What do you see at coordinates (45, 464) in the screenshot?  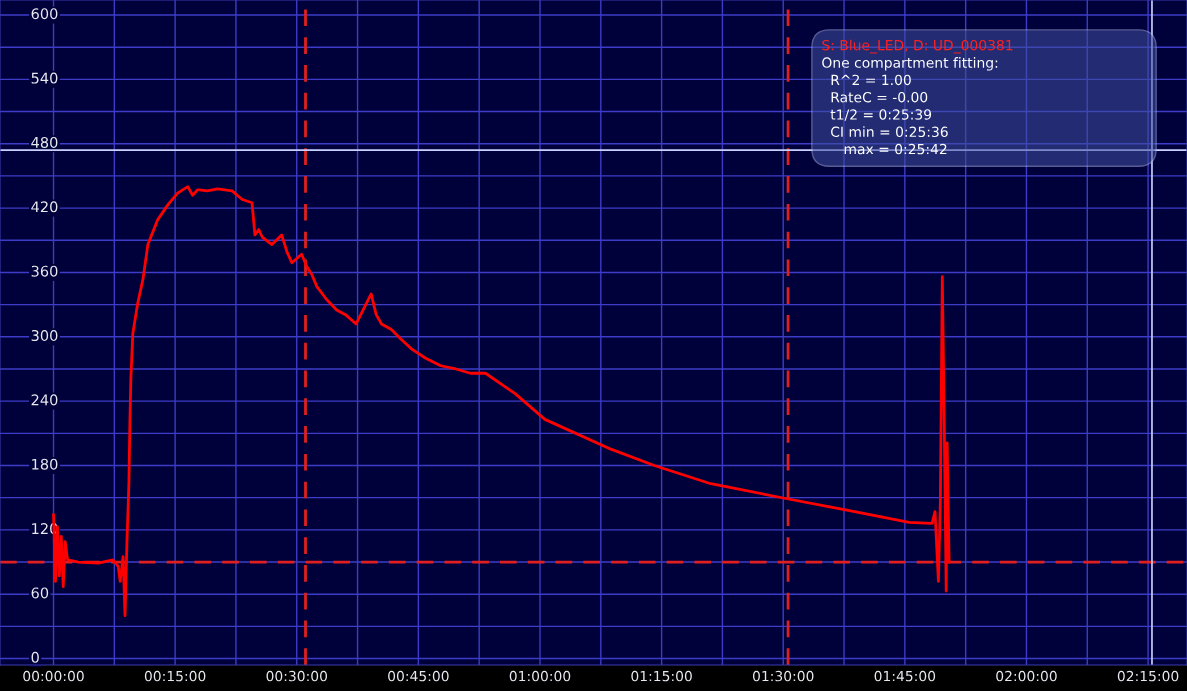 I see `y-tick-label: 180` at bounding box center [45, 464].